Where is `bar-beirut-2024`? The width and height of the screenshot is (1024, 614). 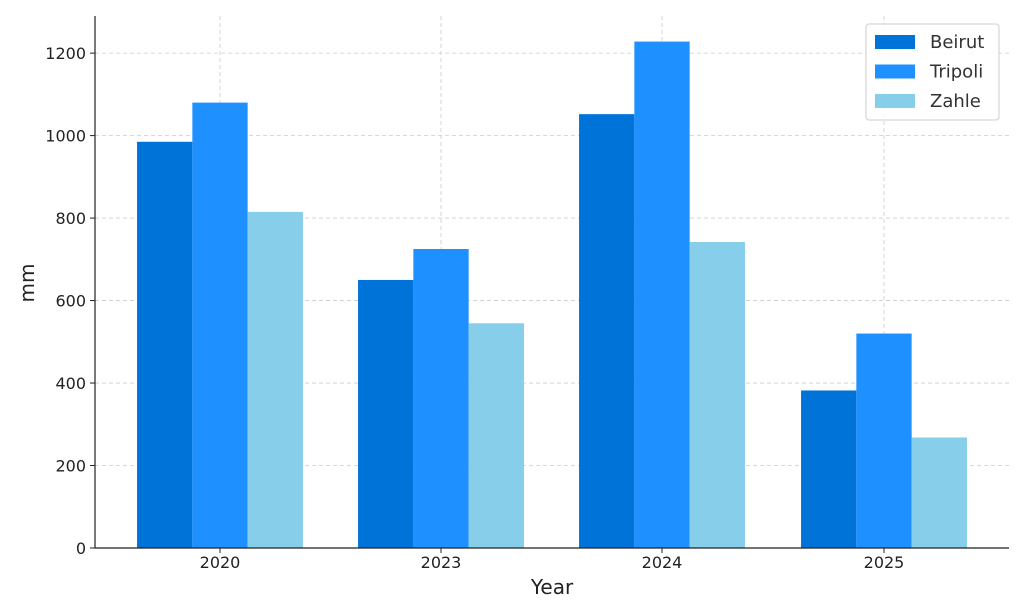
bar-beirut-2024 is located at coordinates (607, 331).